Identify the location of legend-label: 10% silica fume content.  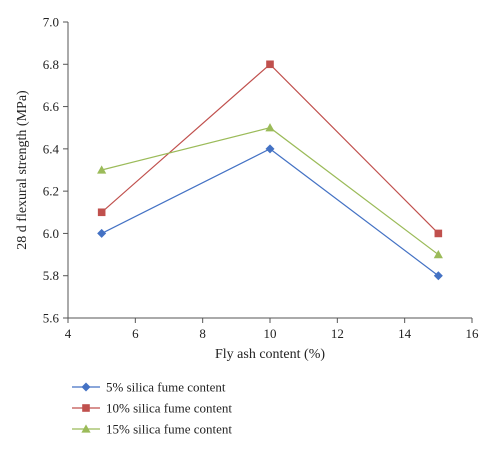
(169, 408).